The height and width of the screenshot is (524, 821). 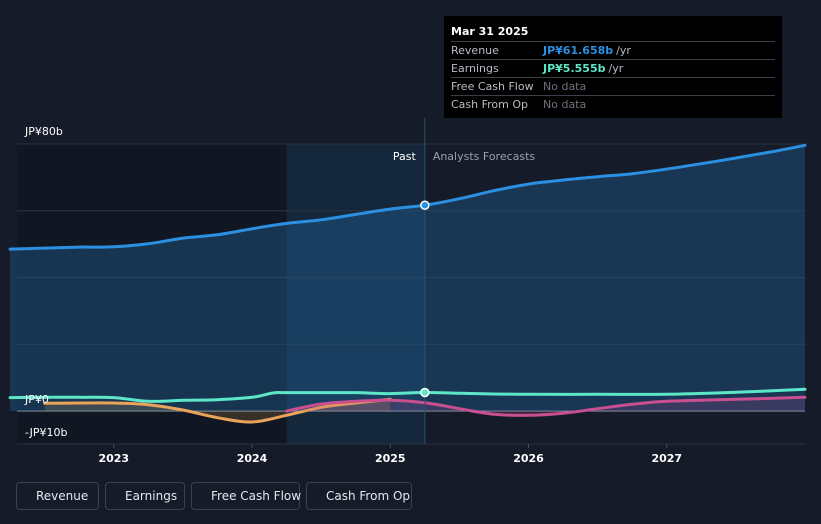 What do you see at coordinates (666, 458) in the screenshot?
I see `x-tick-label: 2027` at bounding box center [666, 458].